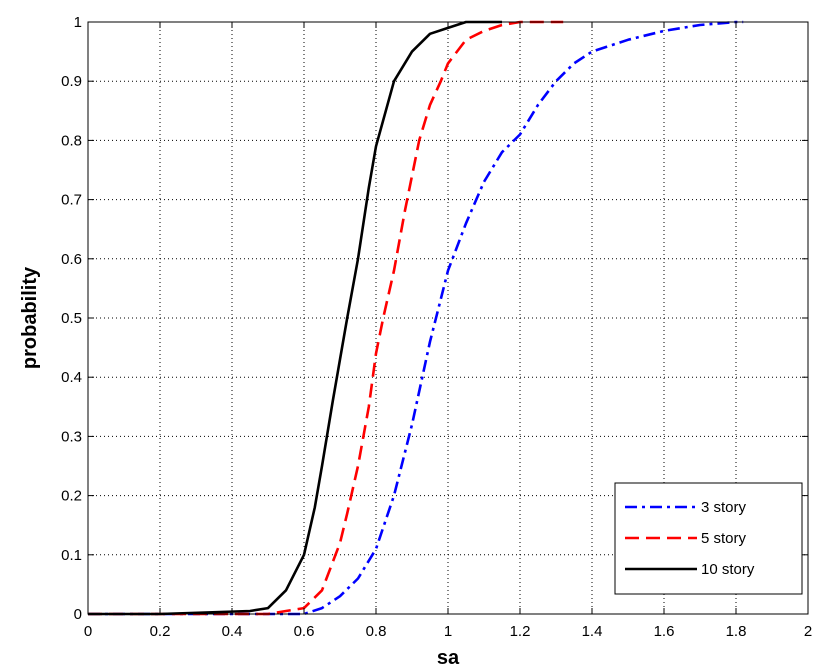 The height and width of the screenshot is (670, 827). What do you see at coordinates (448, 631) in the screenshot?
I see `x-tick-label: 1` at bounding box center [448, 631].